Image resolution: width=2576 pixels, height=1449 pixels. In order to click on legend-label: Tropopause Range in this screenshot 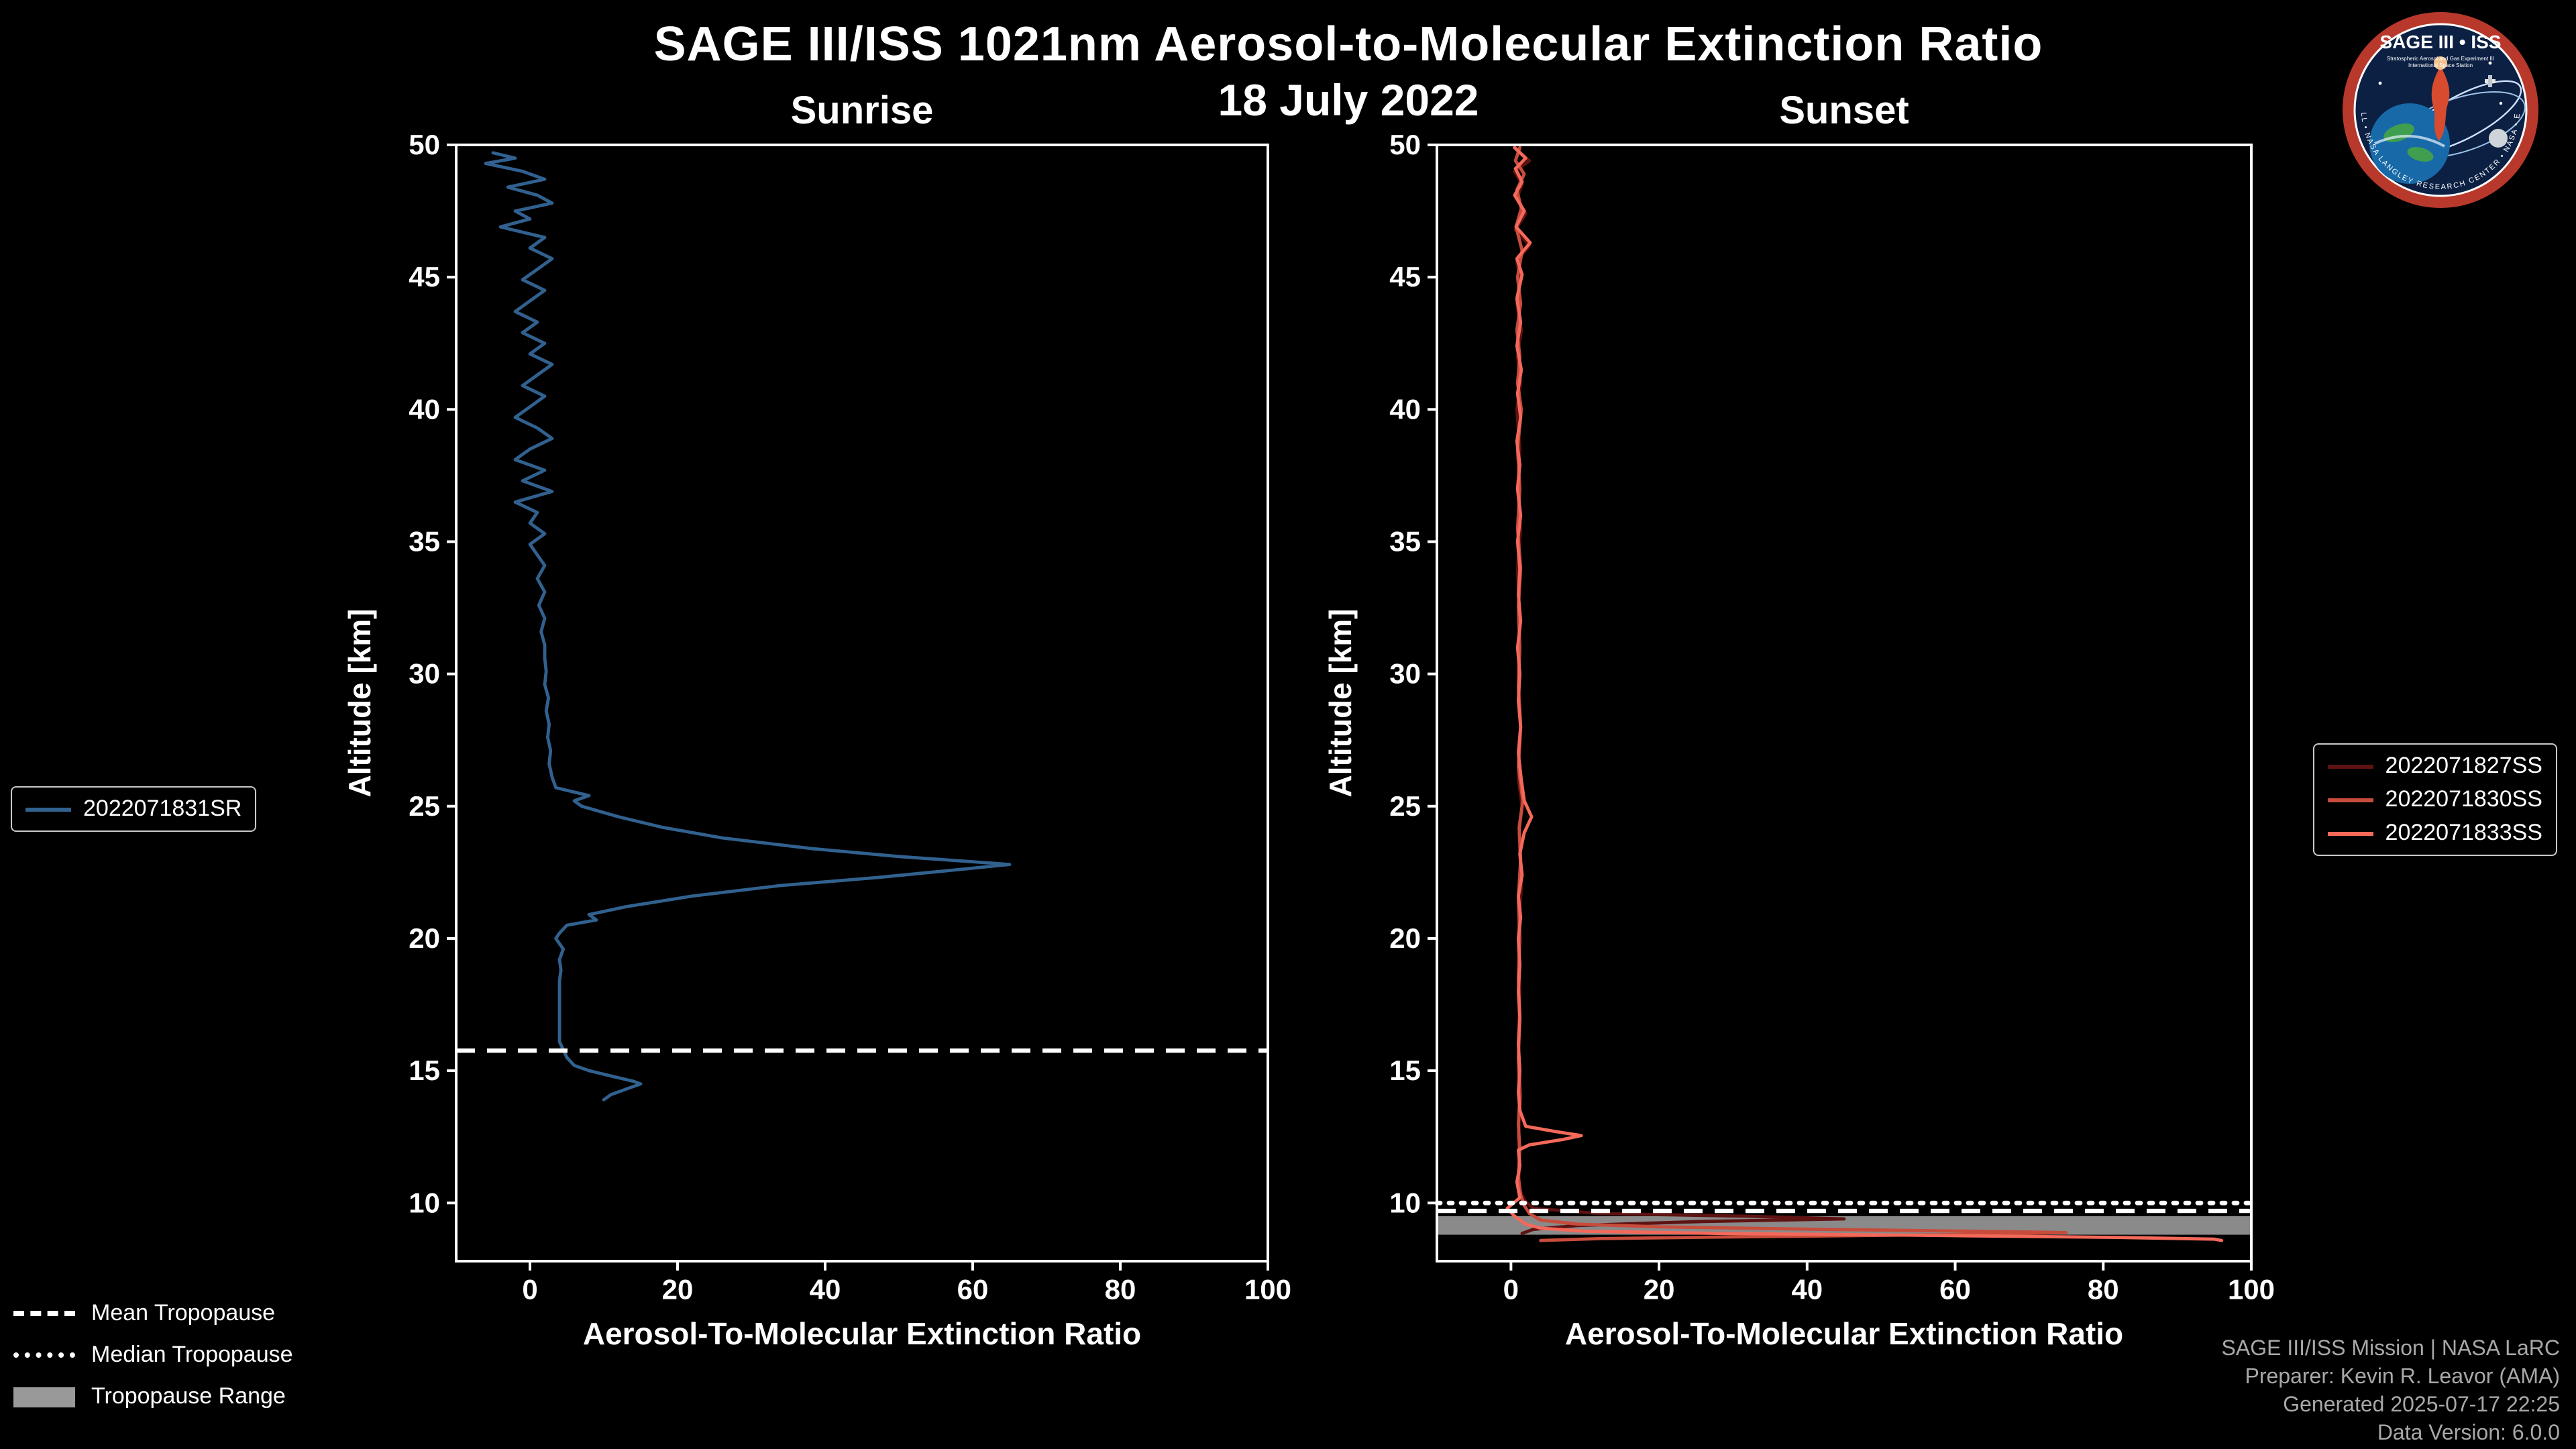, I will do `click(188, 1396)`.